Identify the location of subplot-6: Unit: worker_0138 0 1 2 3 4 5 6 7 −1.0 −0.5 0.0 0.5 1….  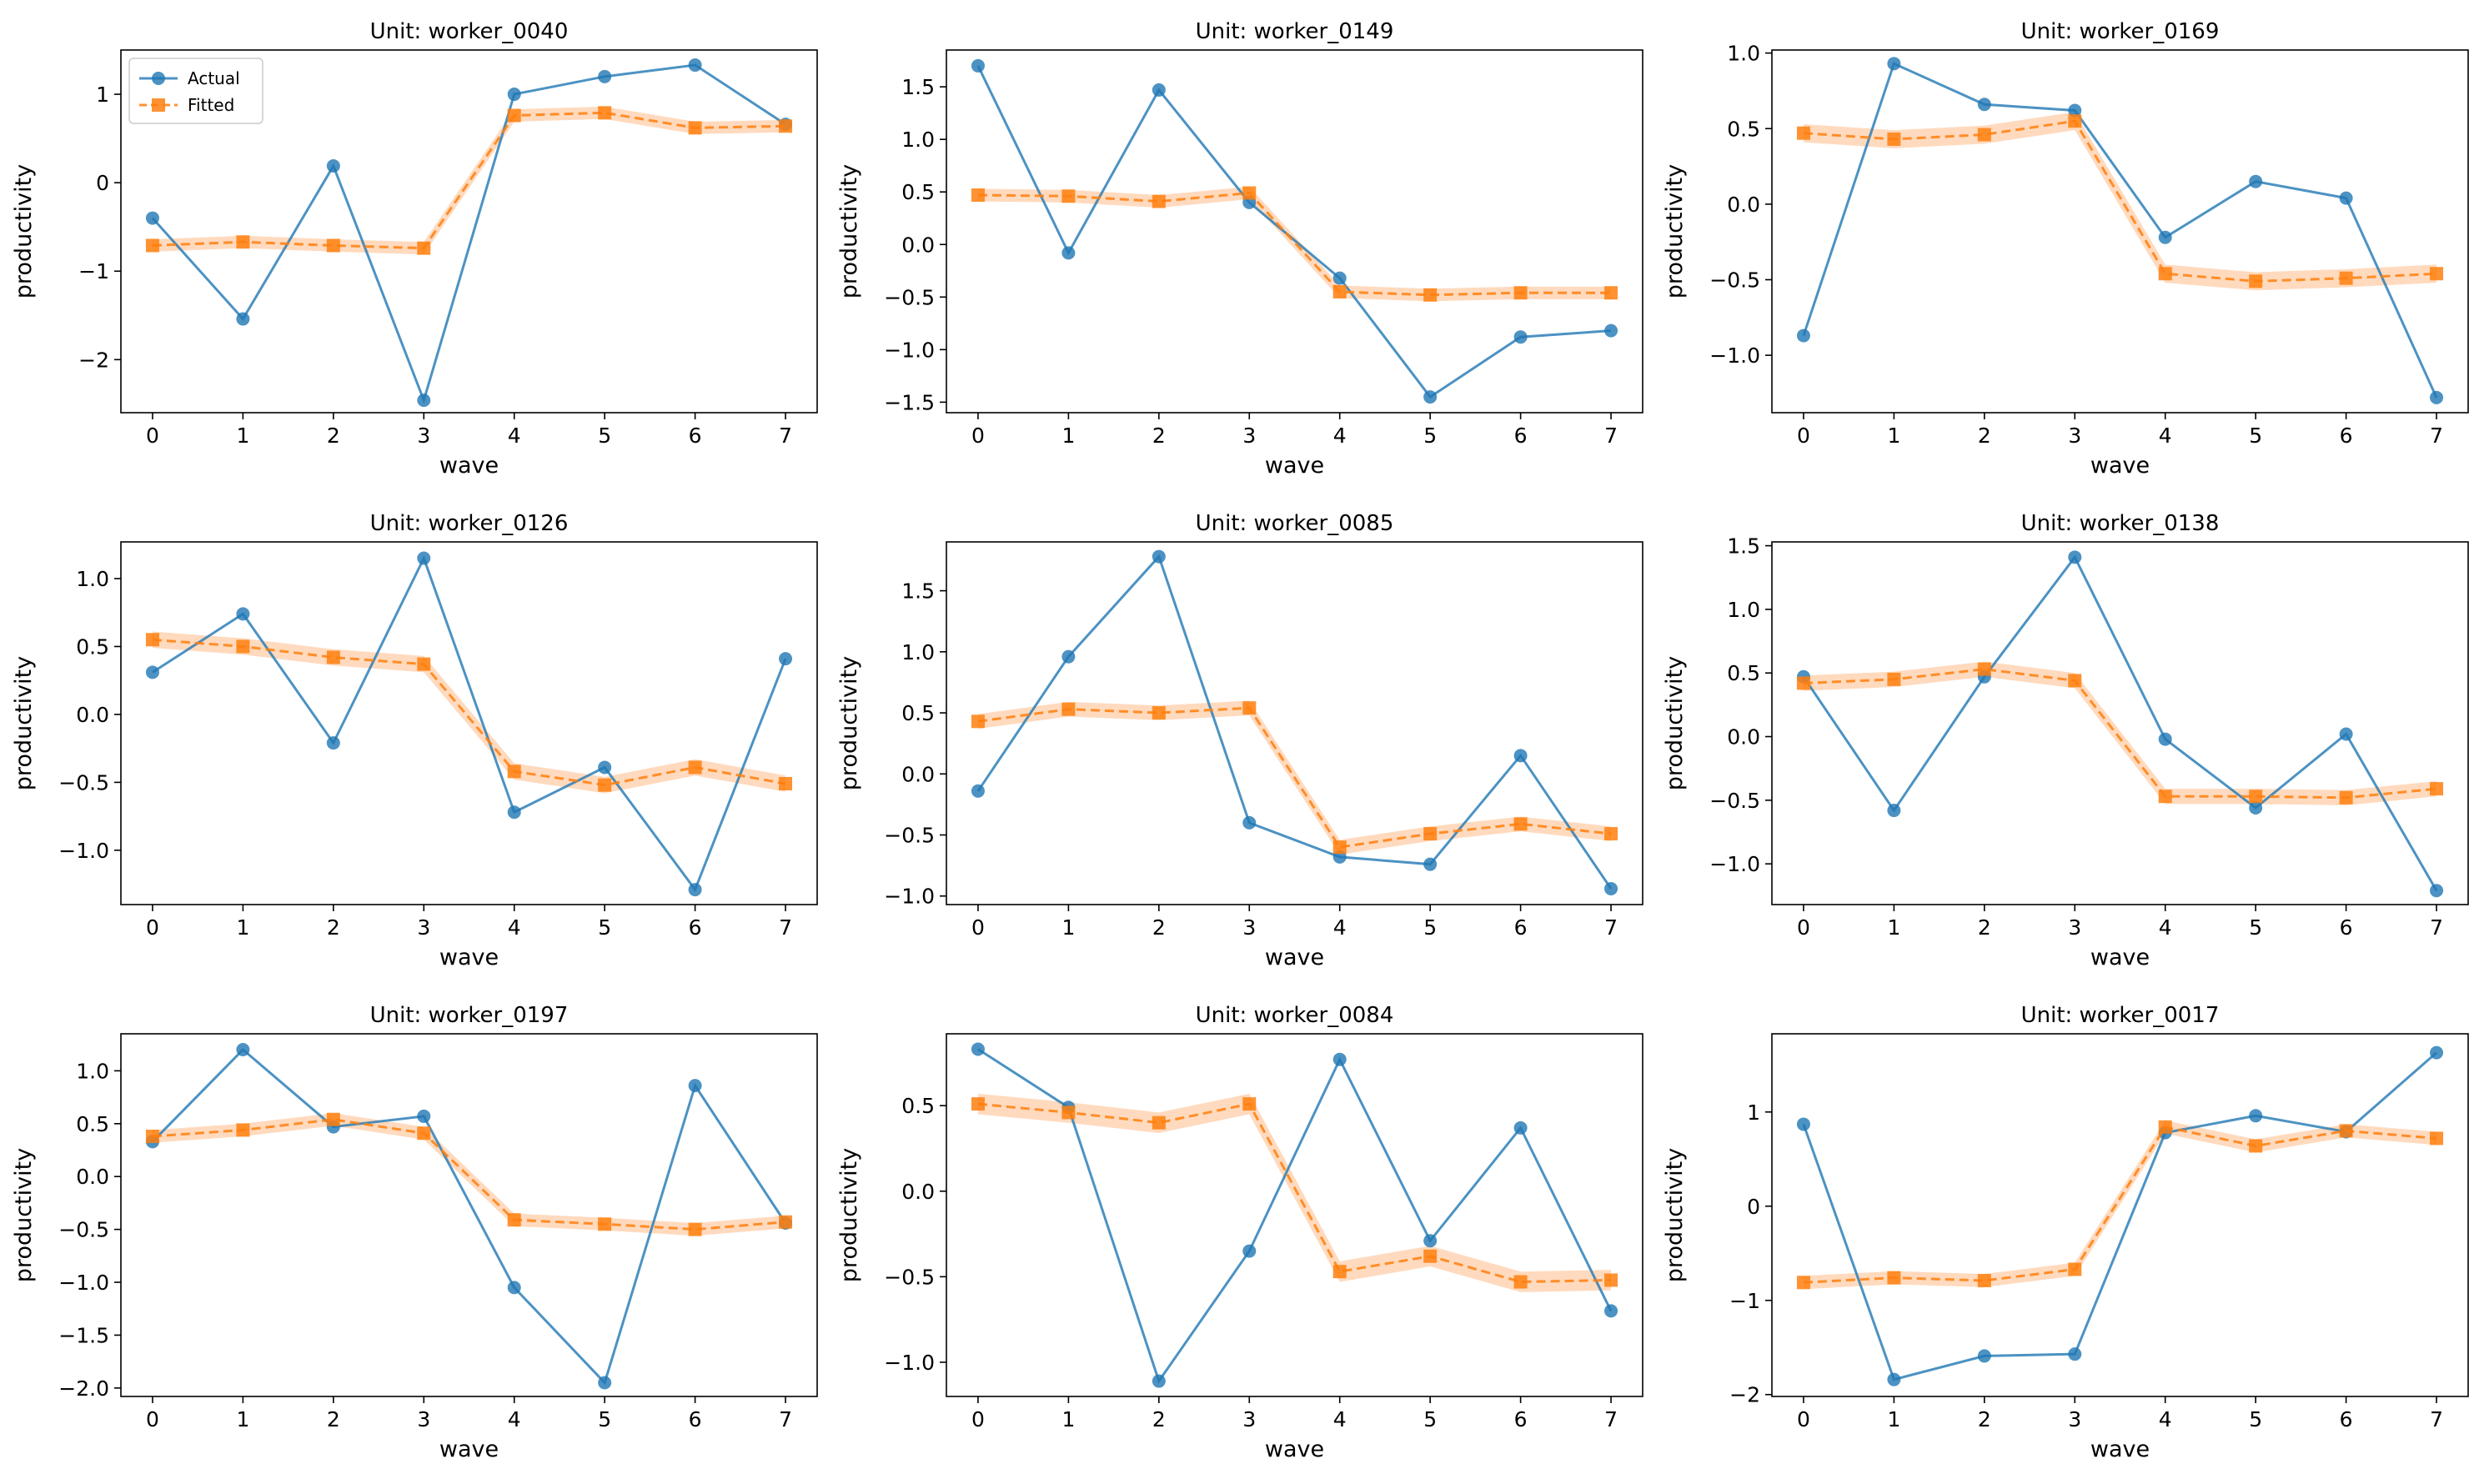
(2065, 740).